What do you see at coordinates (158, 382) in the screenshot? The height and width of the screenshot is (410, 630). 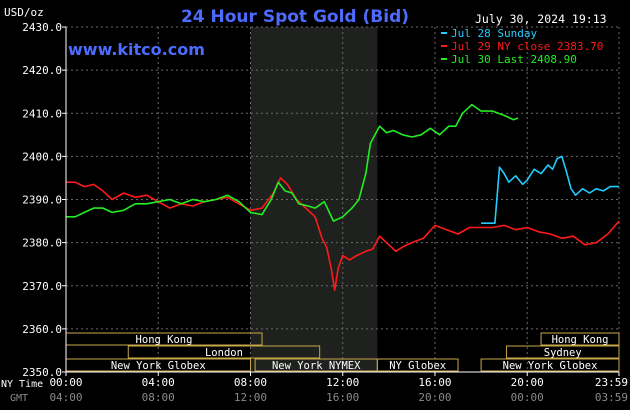 I see `x-tick-label-ny: 04:00` at bounding box center [158, 382].